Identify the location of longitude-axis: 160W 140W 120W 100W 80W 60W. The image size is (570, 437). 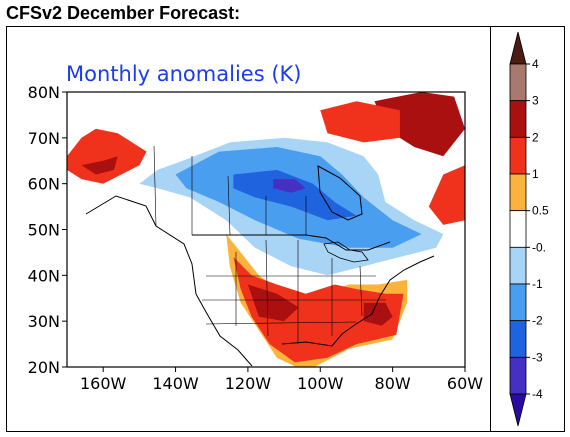
(281, 380).